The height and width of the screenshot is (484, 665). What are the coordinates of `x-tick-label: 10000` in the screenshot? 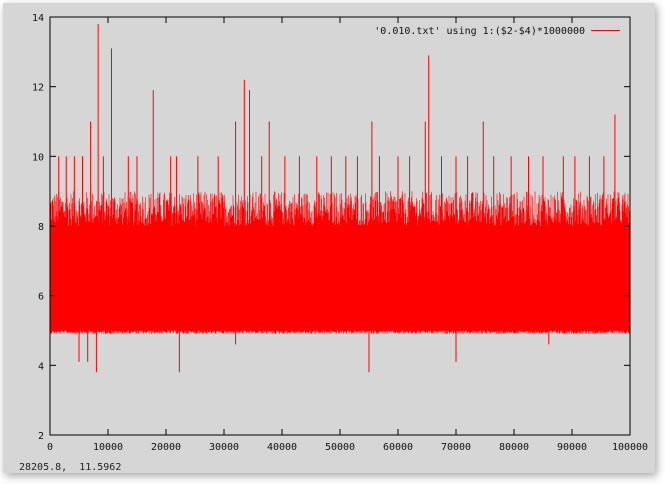 It's located at (108, 447).